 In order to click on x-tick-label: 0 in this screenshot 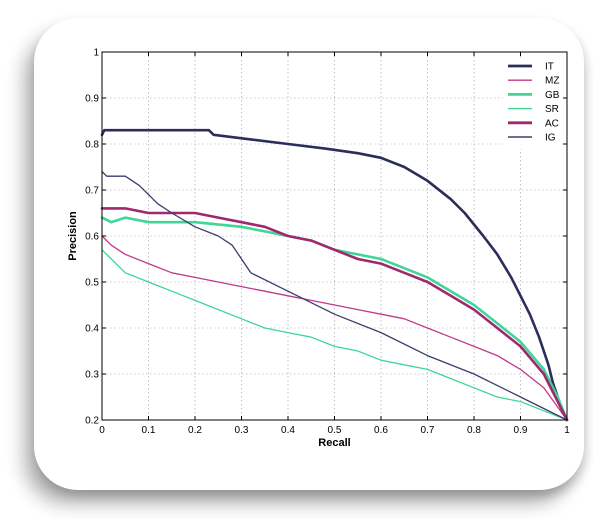, I will do `click(102, 430)`.